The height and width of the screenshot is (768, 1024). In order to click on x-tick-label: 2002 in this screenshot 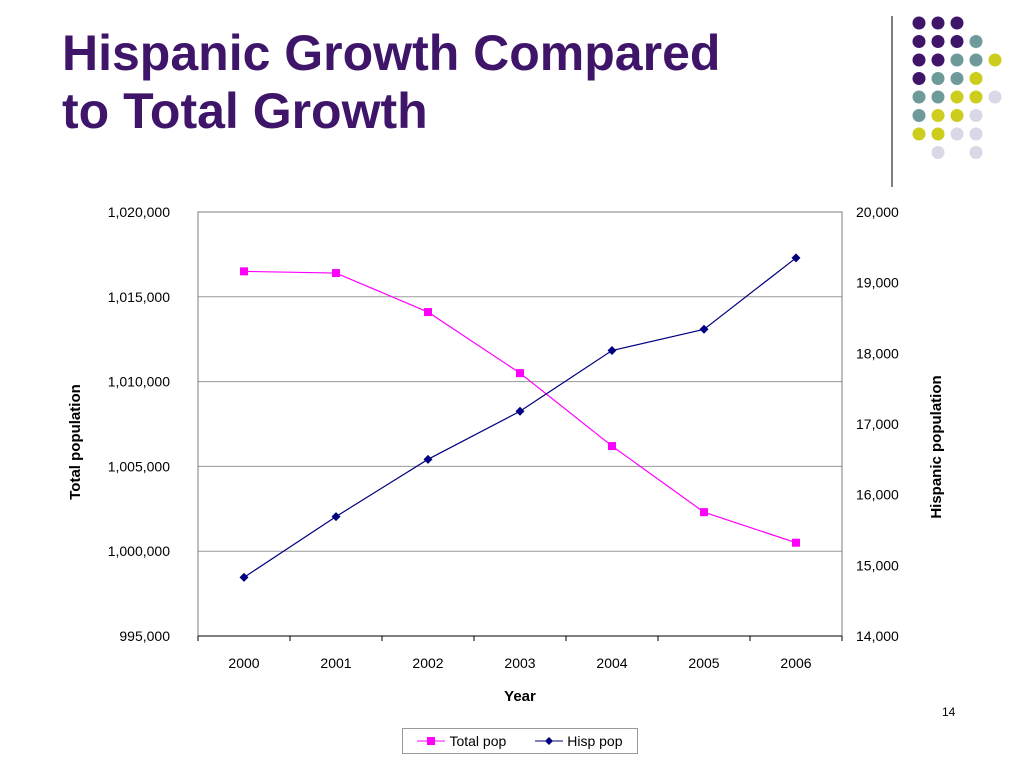, I will do `click(427, 663)`.